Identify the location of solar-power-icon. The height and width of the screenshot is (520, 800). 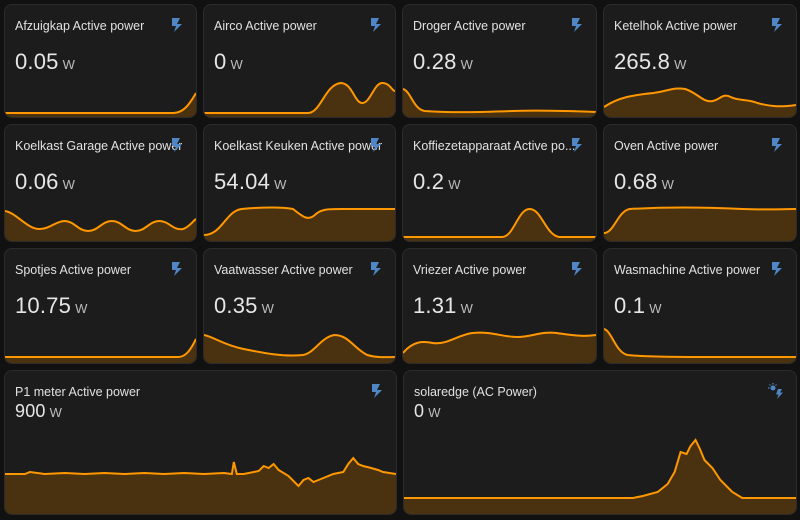
(776, 391).